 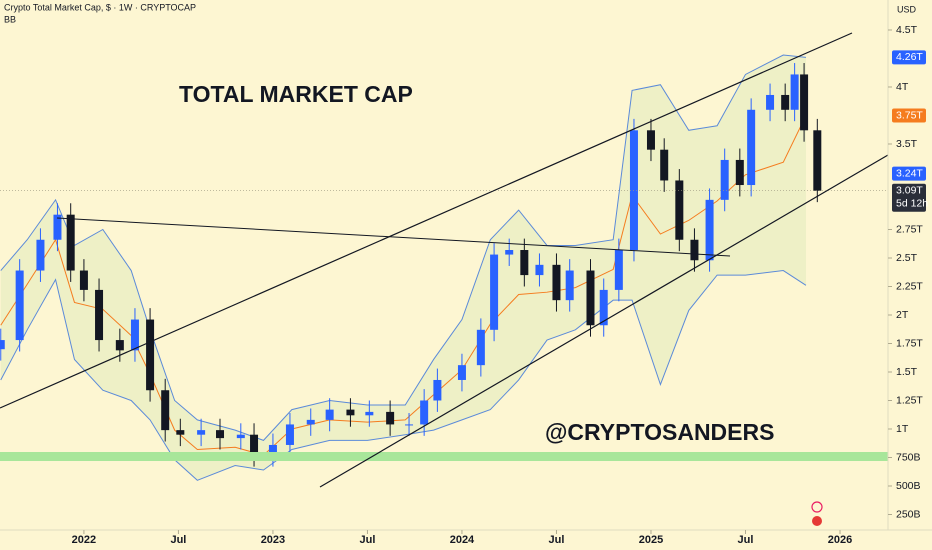 I want to click on y-tick-label: 3.5T, so click(x=907, y=144).